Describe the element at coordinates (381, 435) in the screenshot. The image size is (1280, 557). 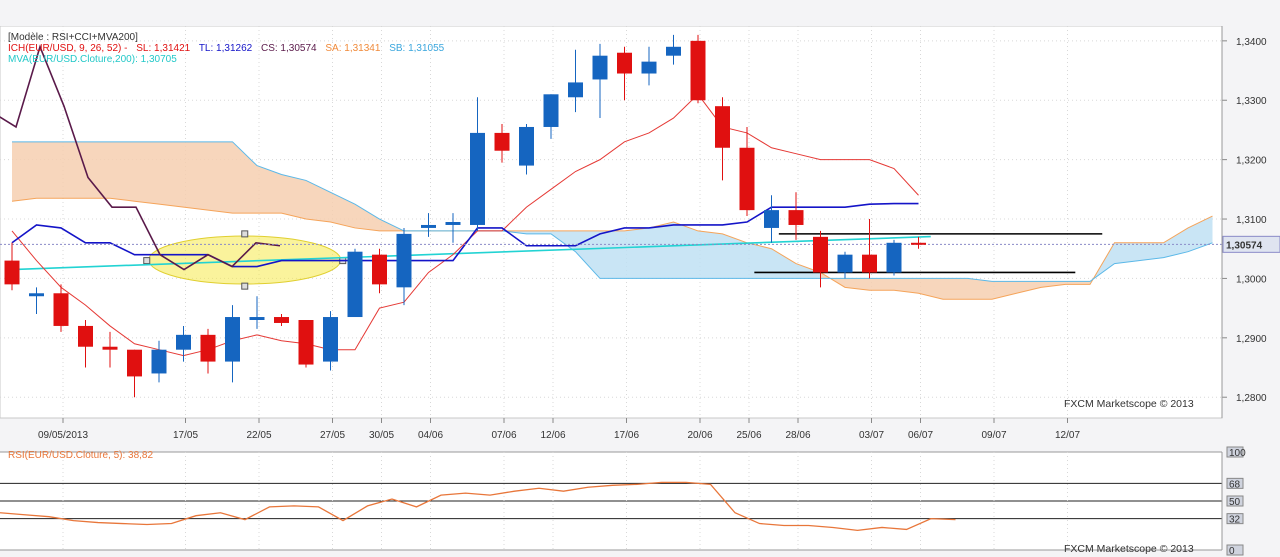
I see `x-tick-label: 30/05` at that location.